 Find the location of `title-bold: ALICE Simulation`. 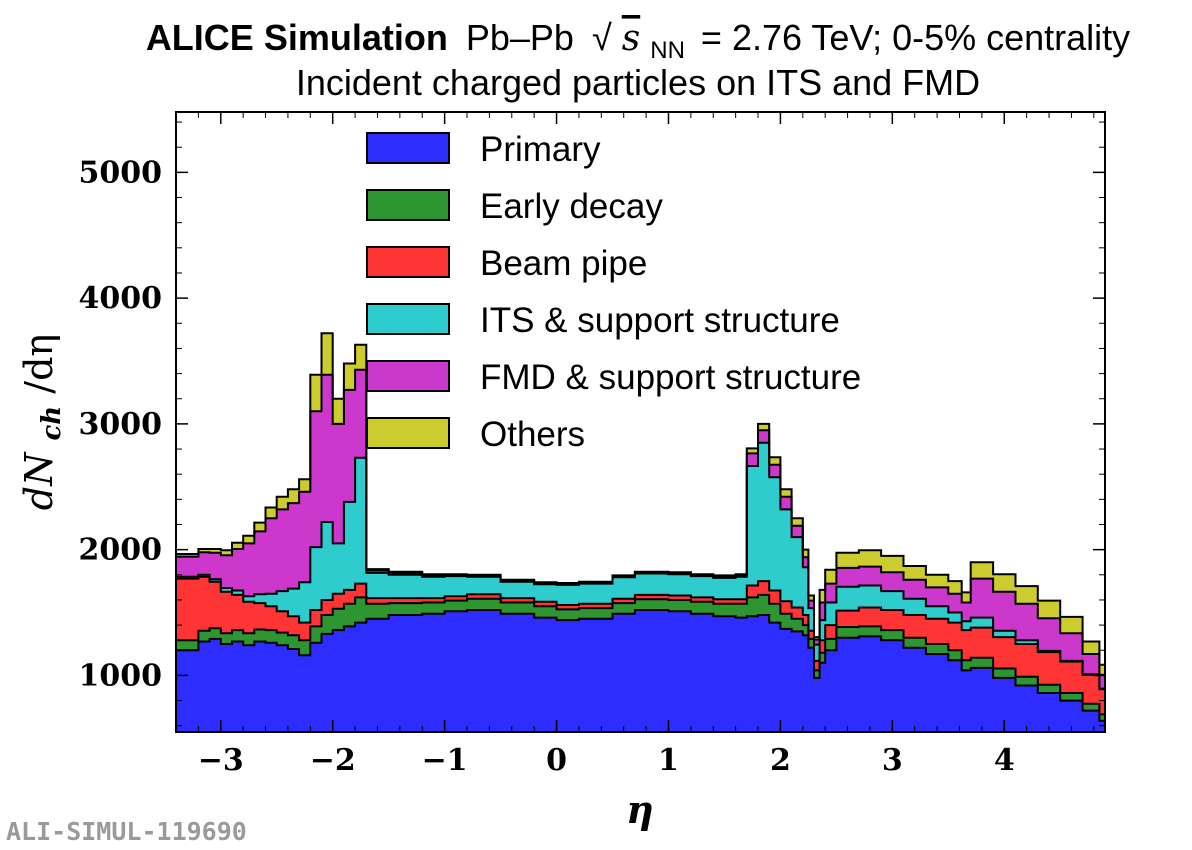

title-bold: ALICE Simulation is located at coordinates (297, 37).